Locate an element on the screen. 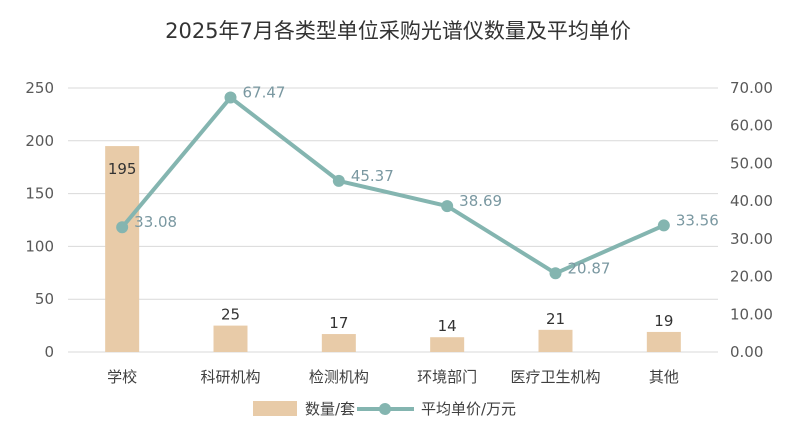 The height and width of the screenshot is (443, 796). line-label-4: 20.87 is located at coordinates (589, 268).